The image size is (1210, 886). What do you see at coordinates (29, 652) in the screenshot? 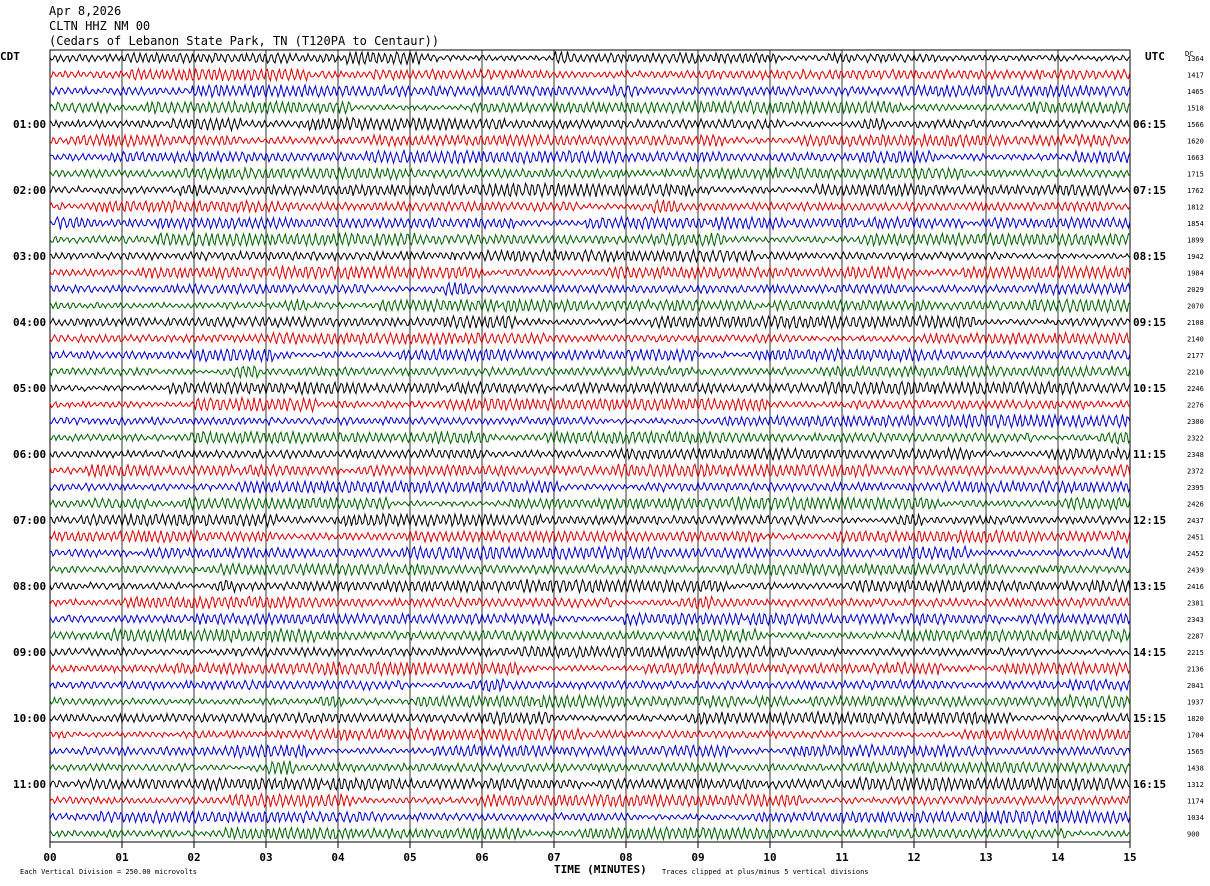
I see `left-hour-label: 09:00` at bounding box center [29, 652].